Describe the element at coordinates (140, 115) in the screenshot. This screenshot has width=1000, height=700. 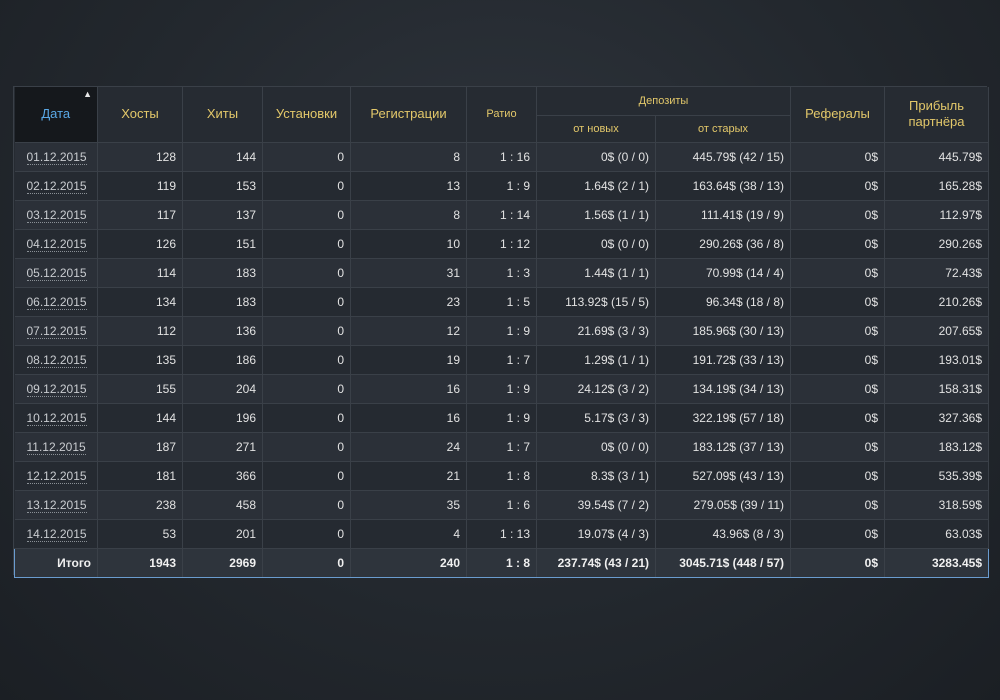
I see `header-hosts: Хосты` at that location.